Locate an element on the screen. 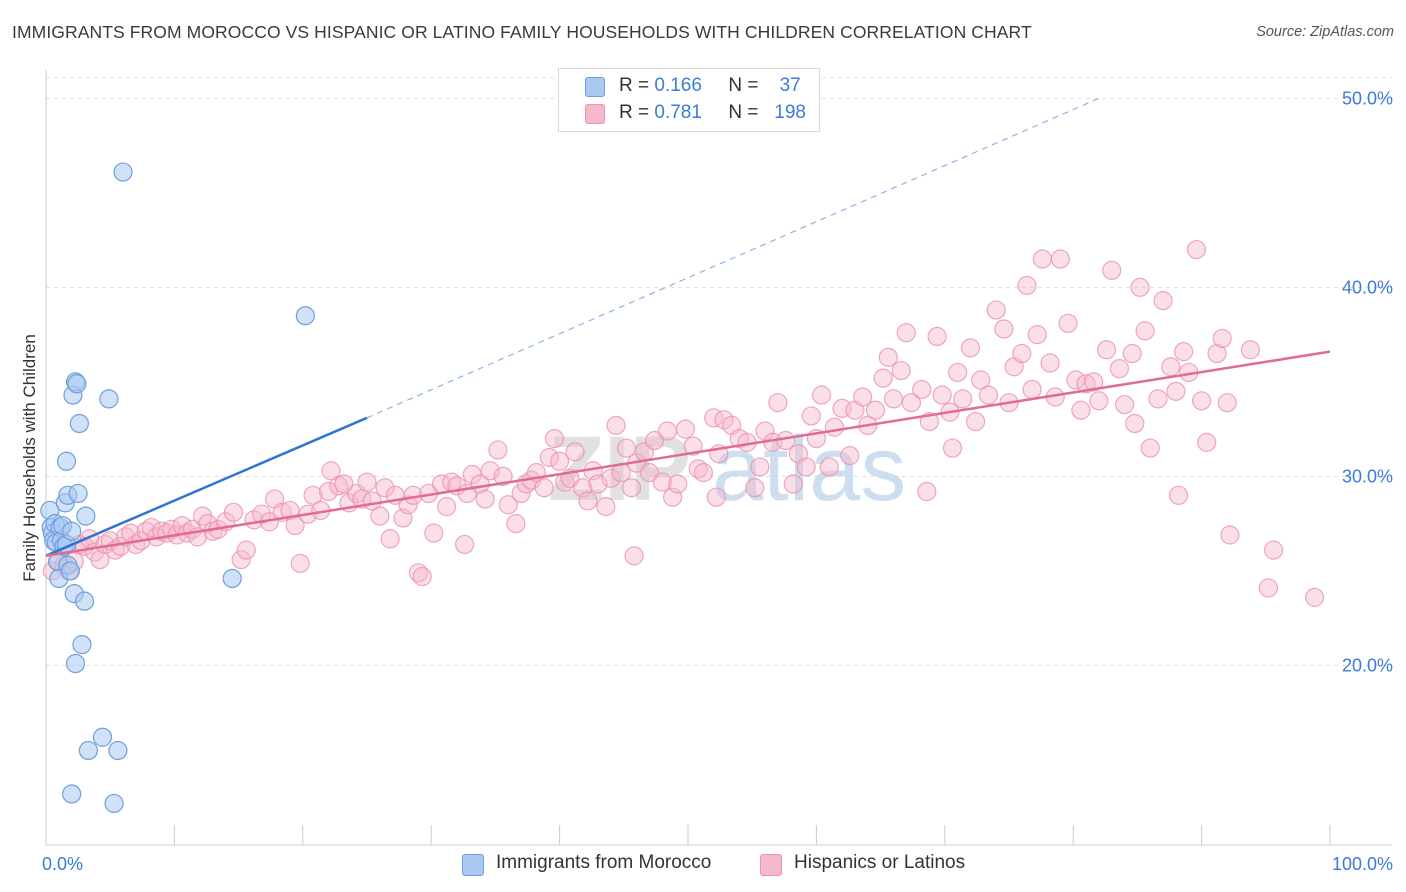 Image resolution: width=1406 pixels, height=892 pixels. x-tick-label: 0.0% is located at coordinates (62, 864).